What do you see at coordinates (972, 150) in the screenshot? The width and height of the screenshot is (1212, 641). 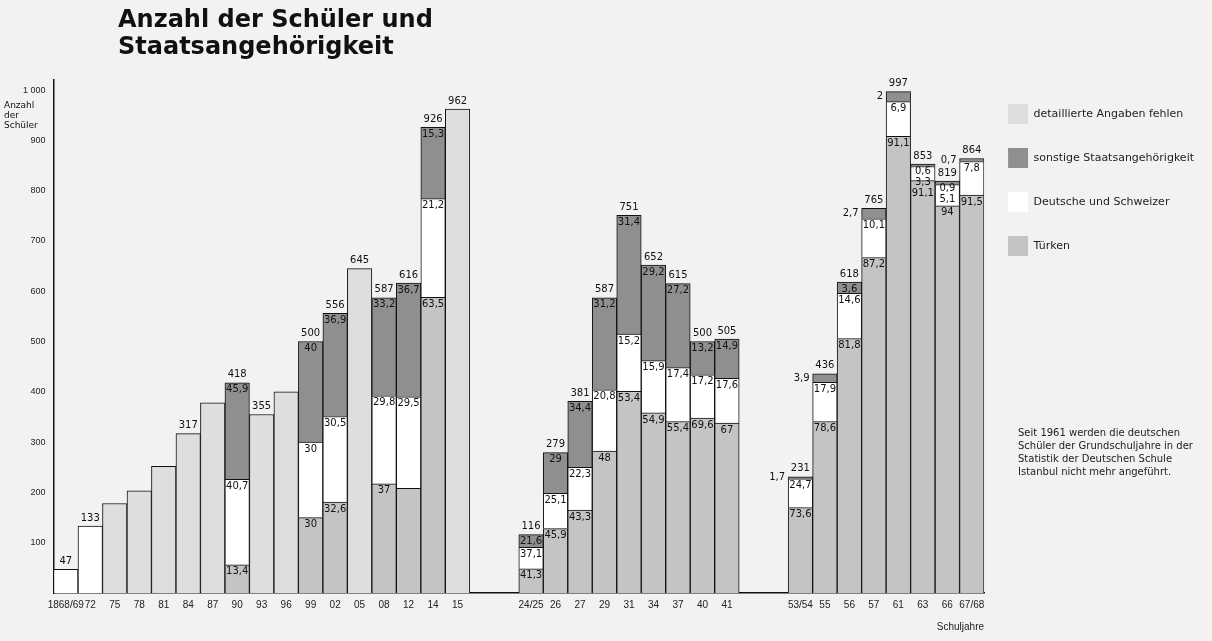 I see `total-label: 864` at bounding box center [972, 150].